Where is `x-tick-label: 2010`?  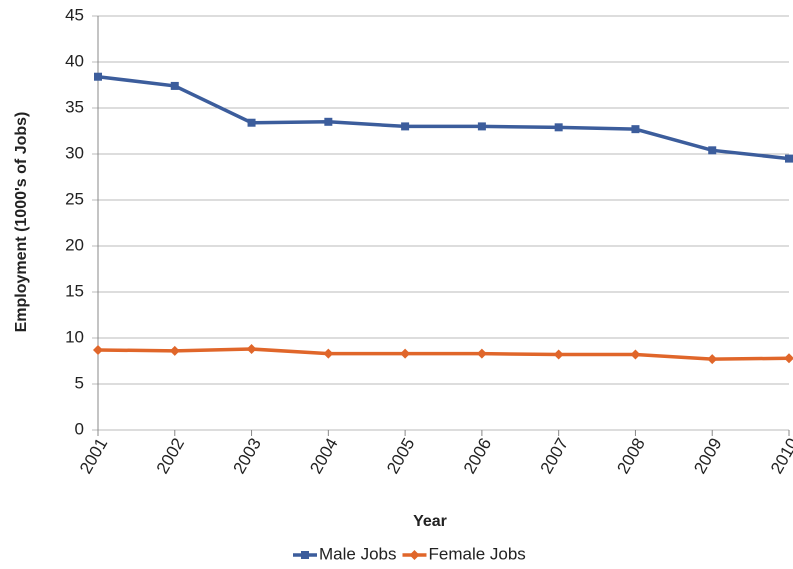
x-tick-label: 2010 is located at coordinates (780, 456).